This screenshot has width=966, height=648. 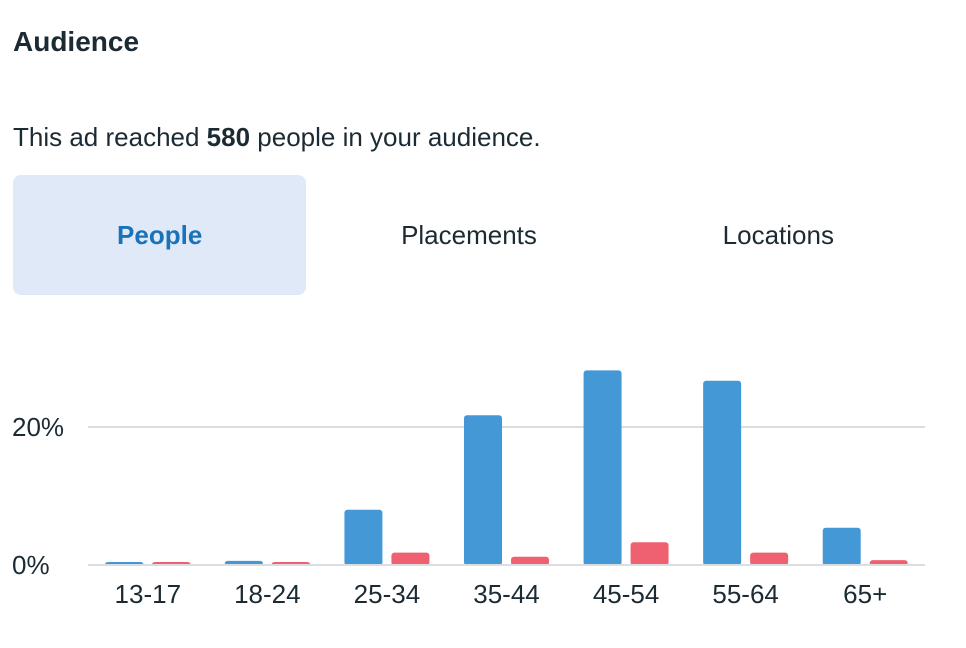 What do you see at coordinates (865, 594) in the screenshot?
I see `x-tick-label: 65+` at bounding box center [865, 594].